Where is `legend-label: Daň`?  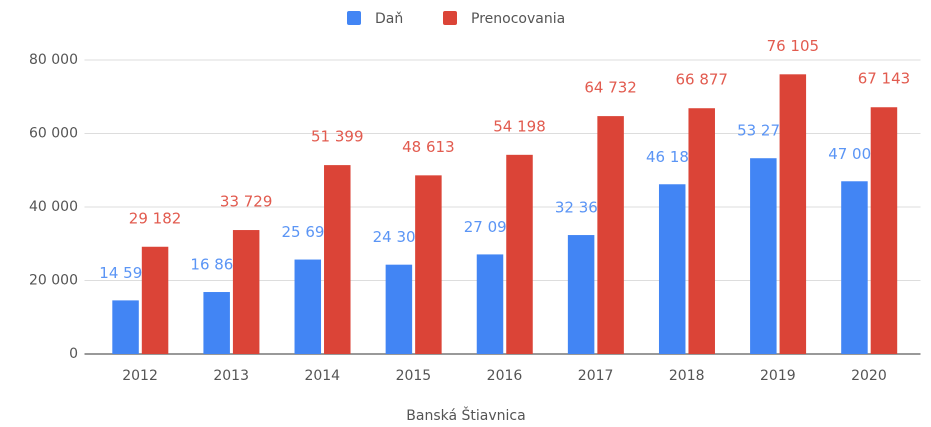 legend-label: Daň is located at coordinates (389, 19).